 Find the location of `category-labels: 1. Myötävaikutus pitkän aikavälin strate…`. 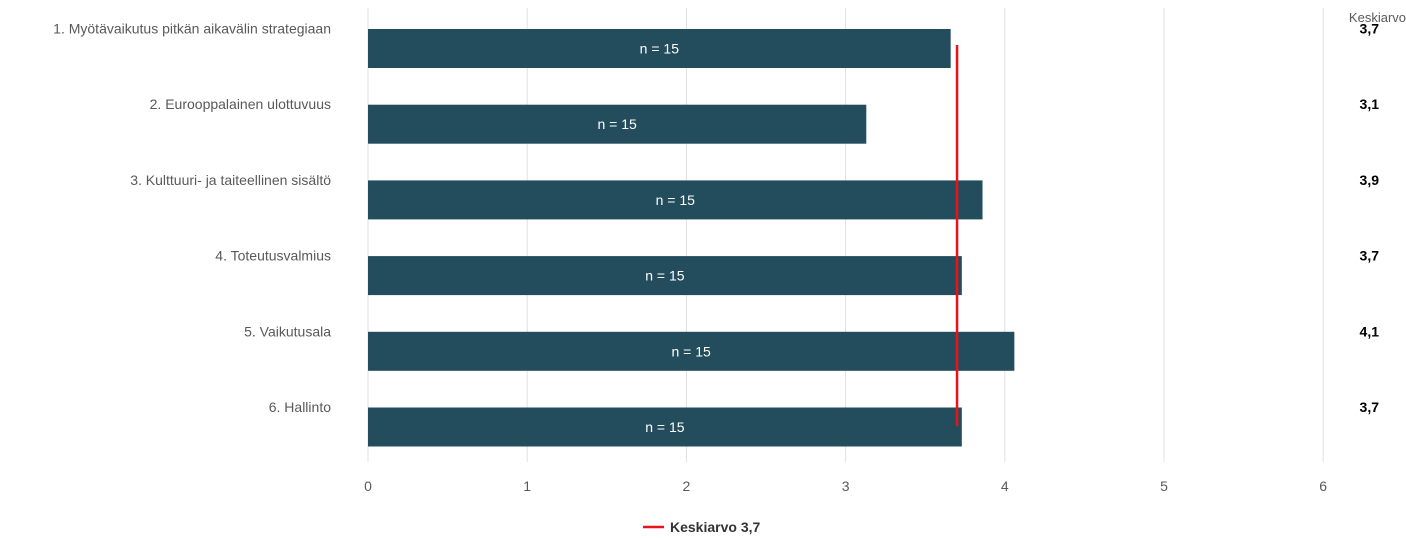

category-labels: 1. Myötävaikutus pitkän aikavälin strate… is located at coordinates (192, 218).